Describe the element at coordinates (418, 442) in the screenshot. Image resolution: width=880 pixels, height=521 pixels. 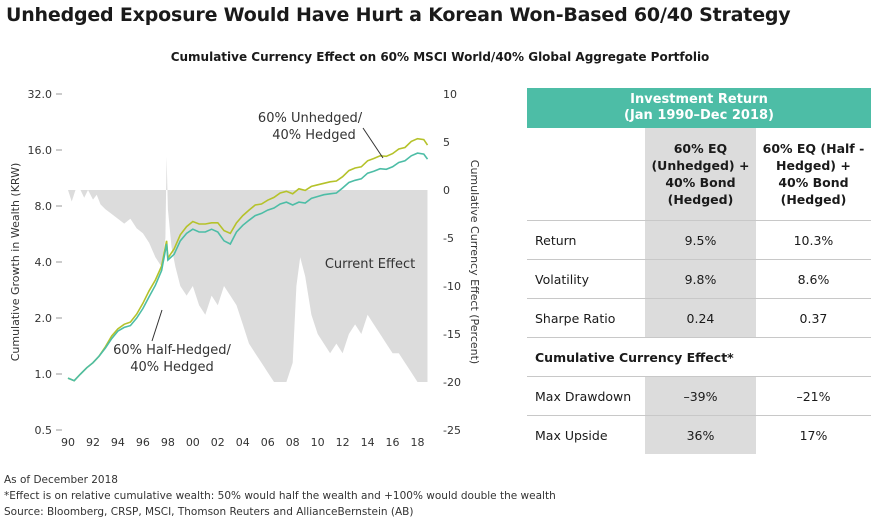
I see `x-tick-label: 18` at that location.